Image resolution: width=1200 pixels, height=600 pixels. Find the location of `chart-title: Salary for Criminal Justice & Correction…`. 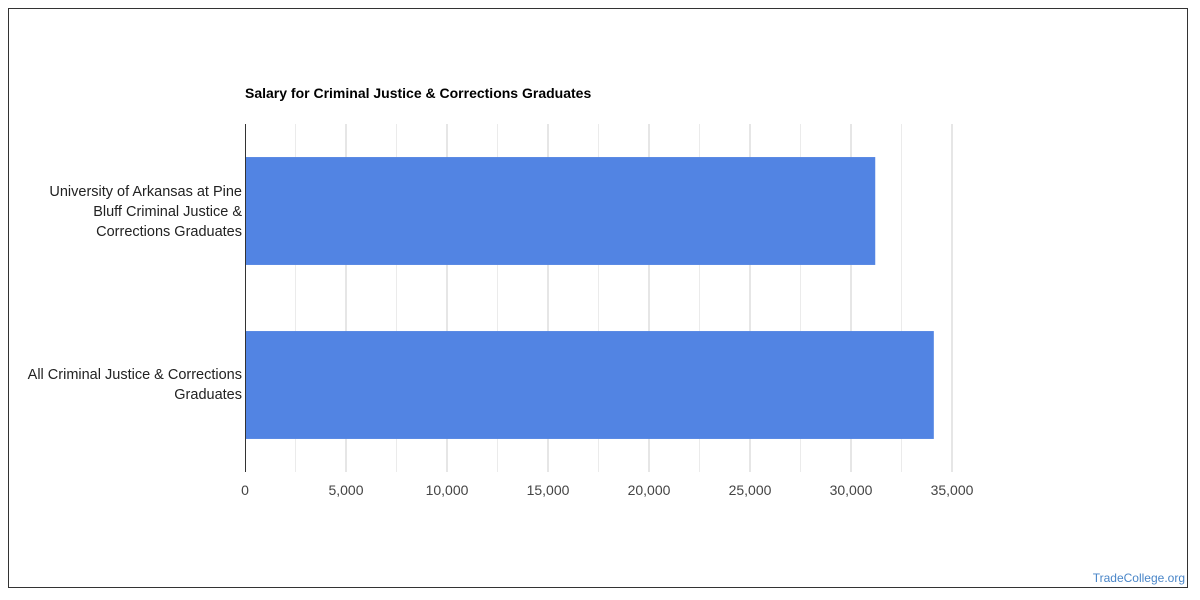

chart-title: Salary for Criminal Justice & Correction… is located at coordinates (418, 93).